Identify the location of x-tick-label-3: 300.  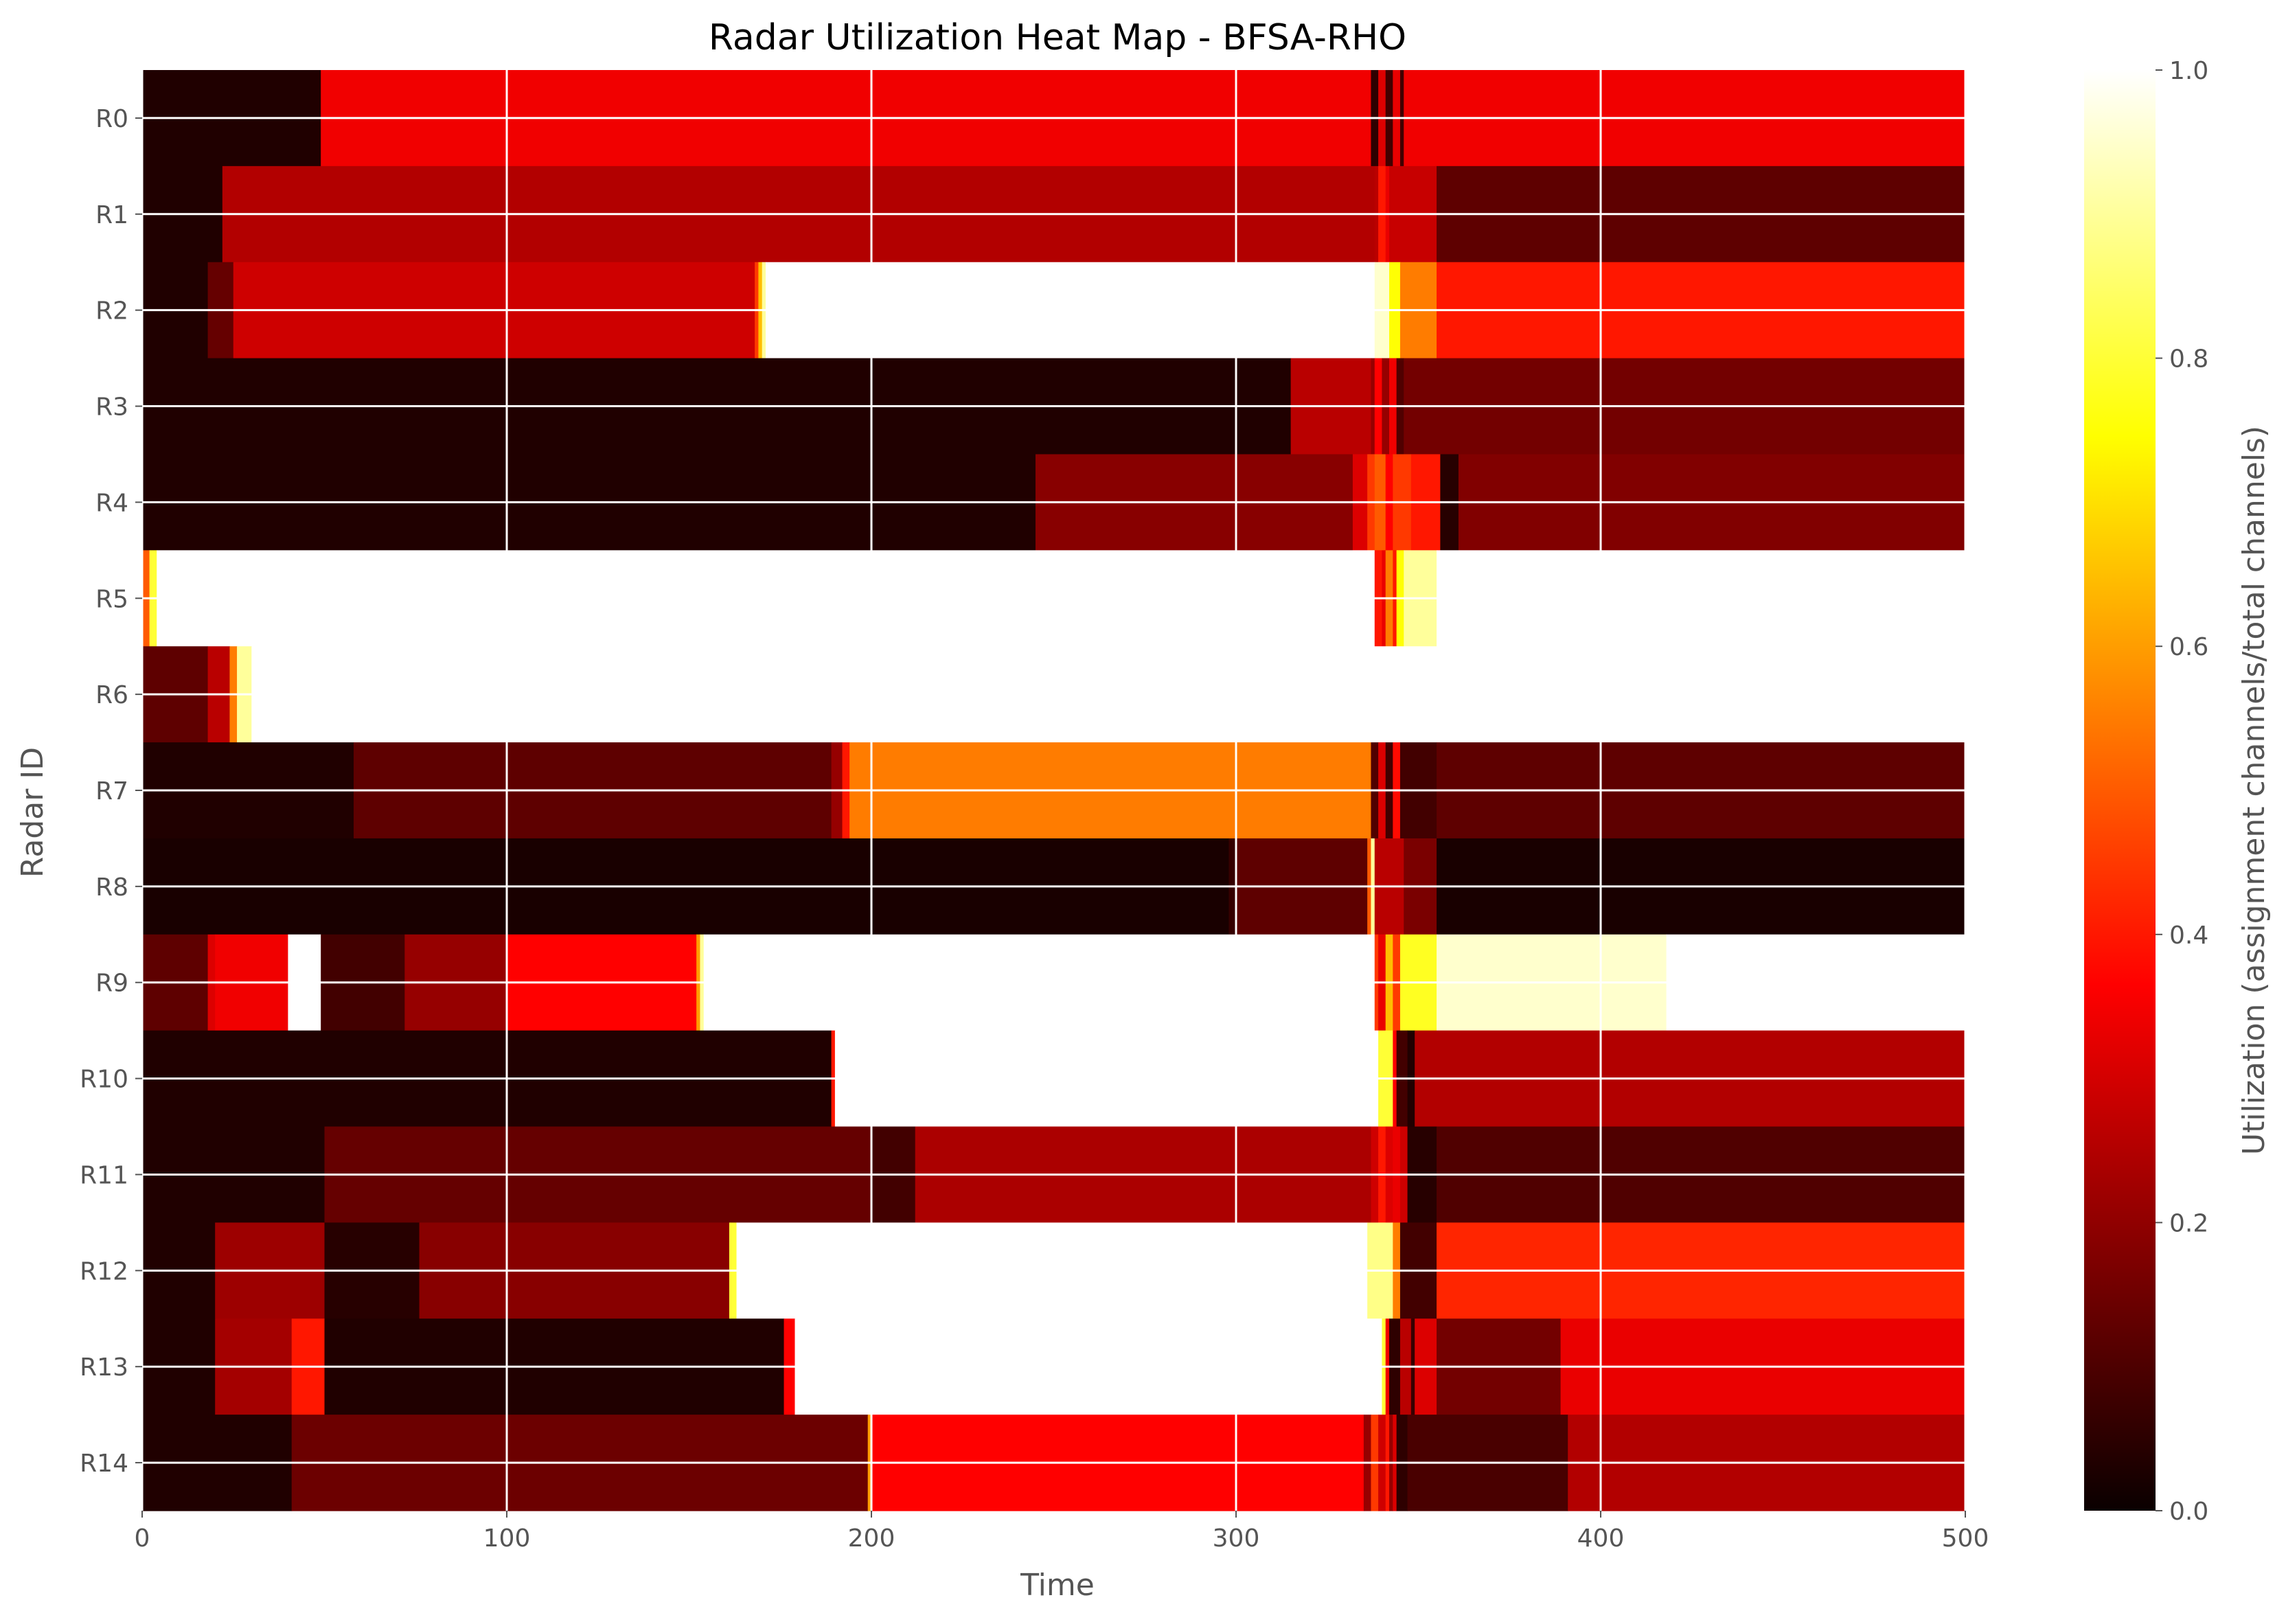
(1236, 1538).